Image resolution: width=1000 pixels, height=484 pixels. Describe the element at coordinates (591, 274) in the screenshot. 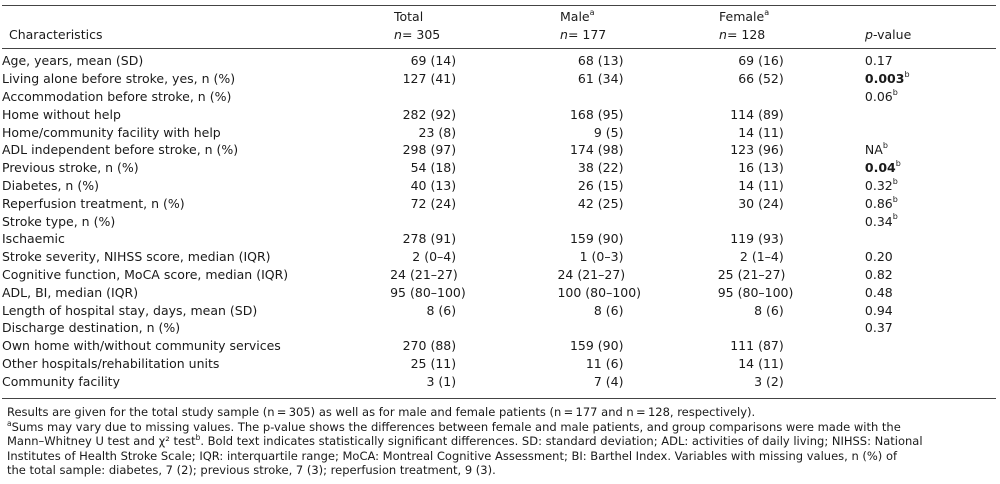

I see `cell-male: 24 (21–27)` at that location.